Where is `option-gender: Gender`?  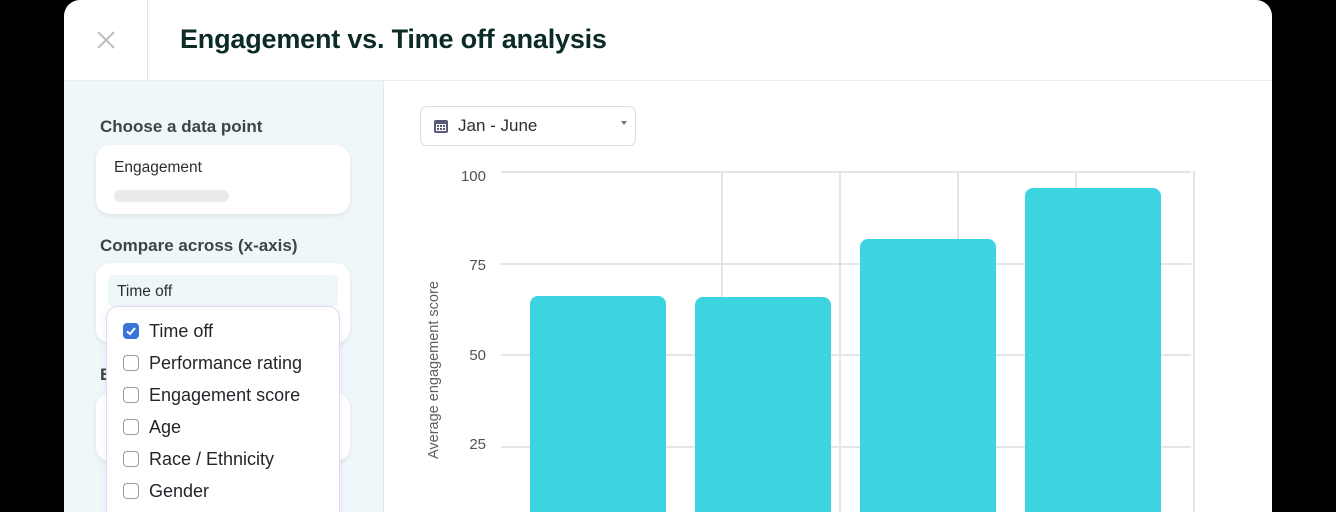
option-gender: Gender is located at coordinates (166, 491).